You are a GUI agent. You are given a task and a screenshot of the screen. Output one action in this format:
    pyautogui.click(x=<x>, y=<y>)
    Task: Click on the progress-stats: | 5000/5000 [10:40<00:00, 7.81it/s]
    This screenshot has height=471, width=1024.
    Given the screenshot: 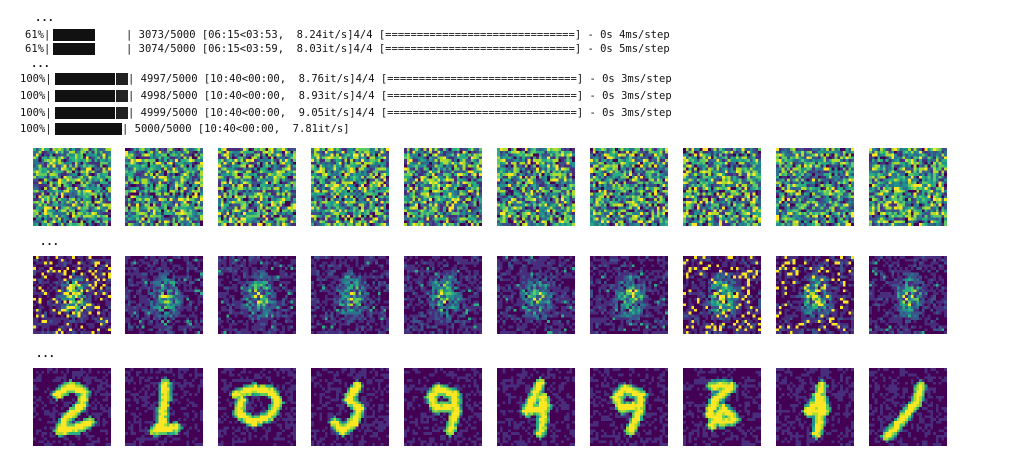 What is the action you would take?
    pyautogui.click(x=236, y=129)
    